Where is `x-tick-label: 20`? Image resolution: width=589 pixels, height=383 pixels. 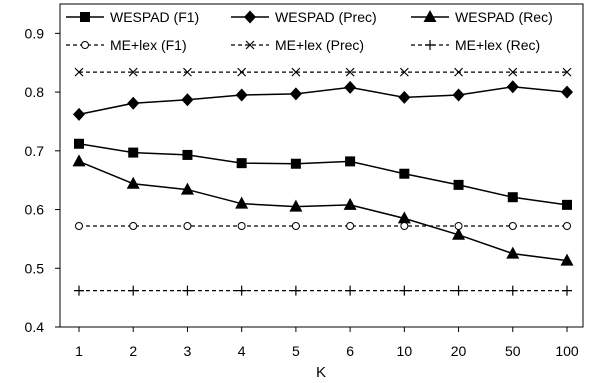
x-tick-label: 20 is located at coordinates (459, 351).